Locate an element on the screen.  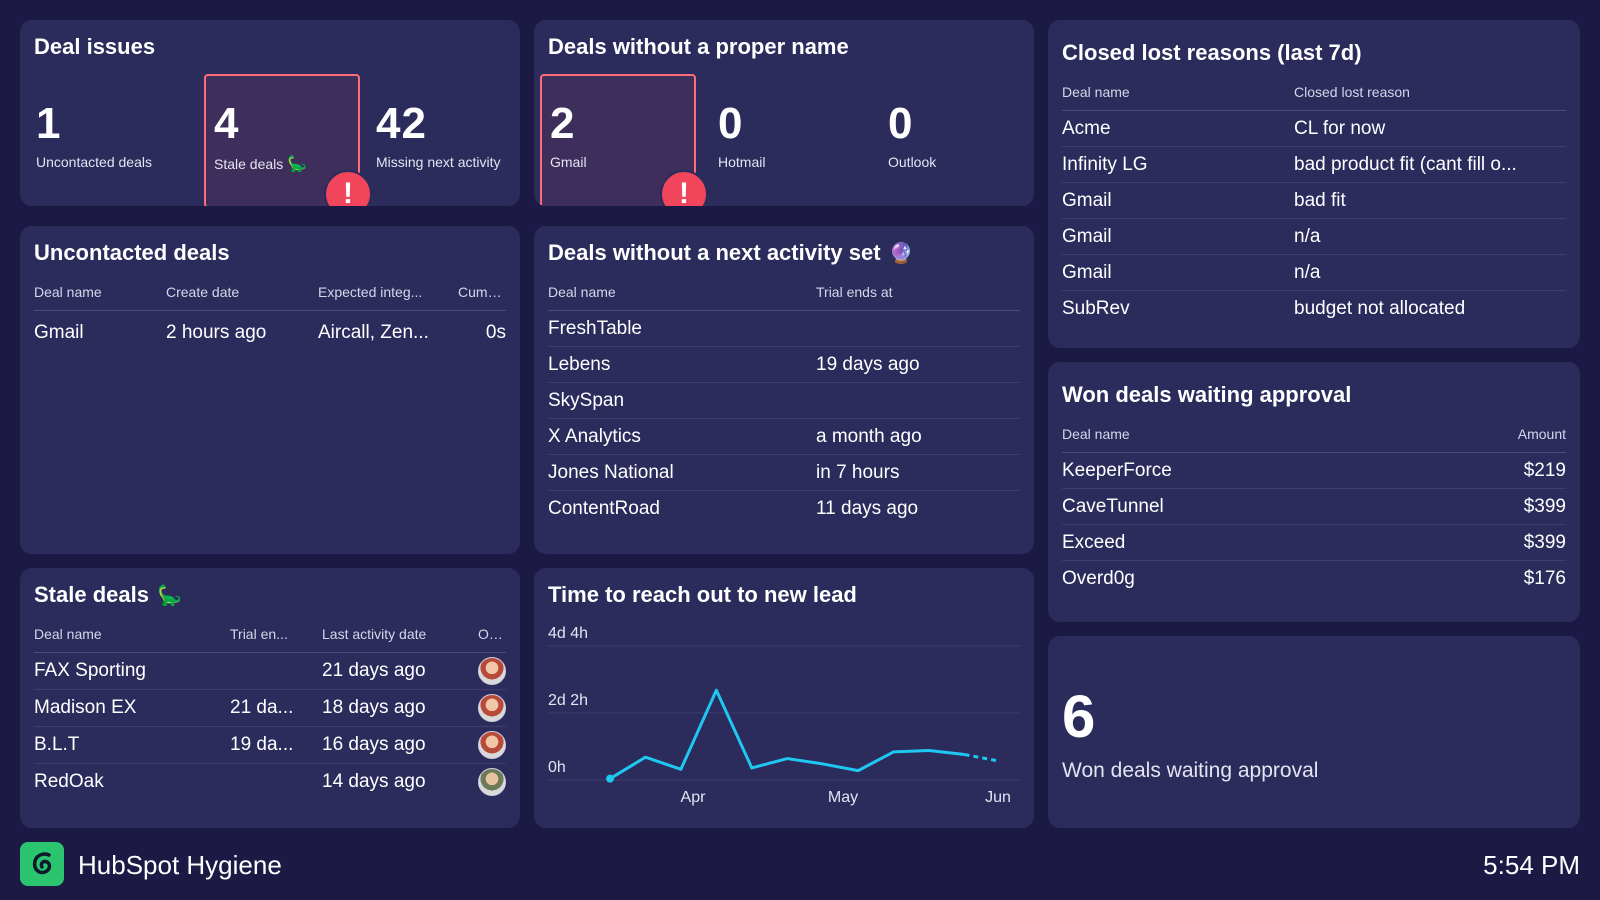
kpi-label: Missing next activity is located at coordinates (438, 162).